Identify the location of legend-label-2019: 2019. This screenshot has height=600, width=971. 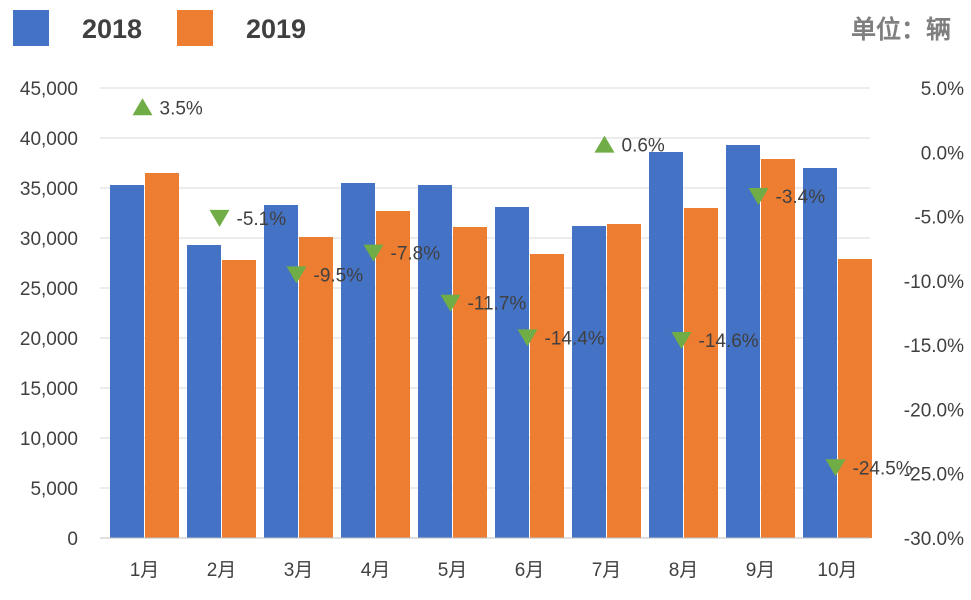
(276, 29).